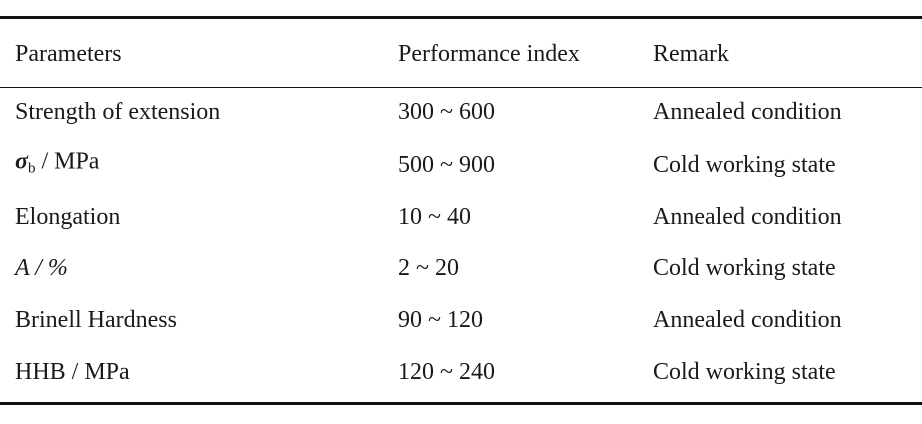 This screenshot has height=424, width=922. Describe the element at coordinates (461, 17) in the screenshot. I see `top-rule` at that location.